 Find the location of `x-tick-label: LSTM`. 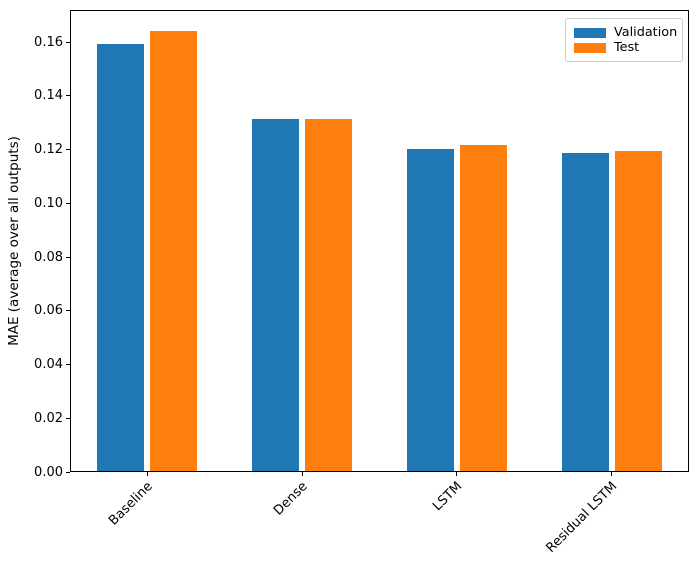

x-tick-label: LSTM is located at coordinates (448, 497).